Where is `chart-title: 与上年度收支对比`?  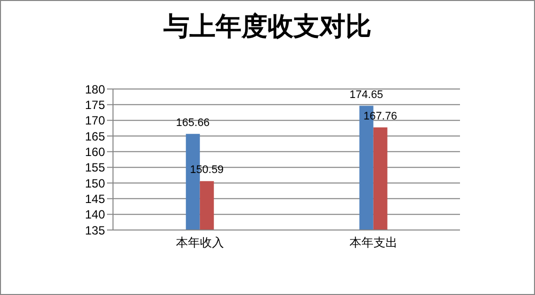
chart-title: 与上年度收支对比 is located at coordinates (267, 27).